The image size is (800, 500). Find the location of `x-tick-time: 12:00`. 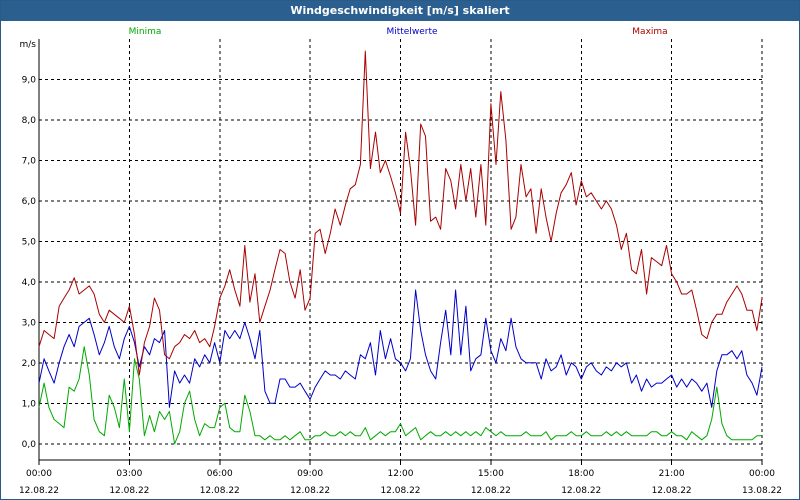

x-tick-time: 12:00 is located at coordinates (401, 474).